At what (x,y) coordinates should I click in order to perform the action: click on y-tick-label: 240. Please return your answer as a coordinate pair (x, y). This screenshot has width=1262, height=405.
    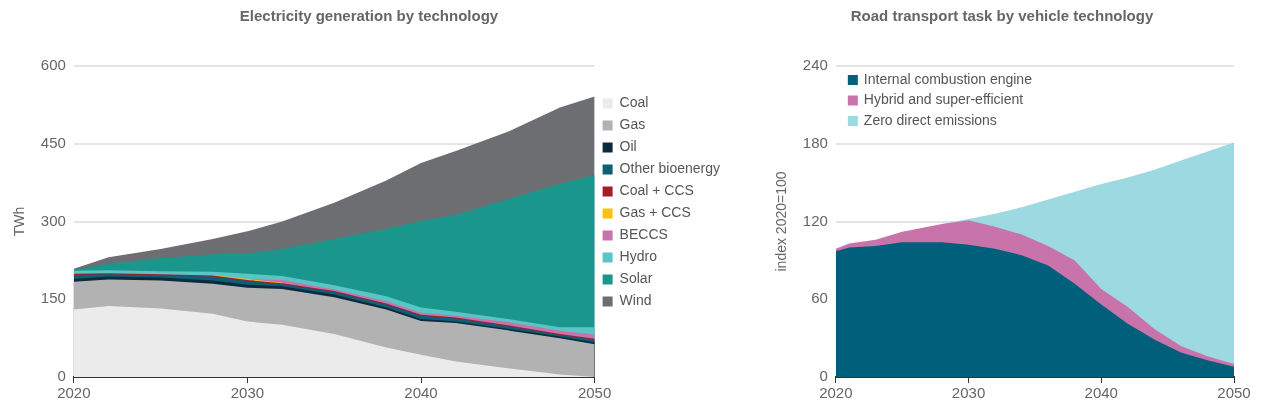
    Looking at the image, I should click on (815, 65).